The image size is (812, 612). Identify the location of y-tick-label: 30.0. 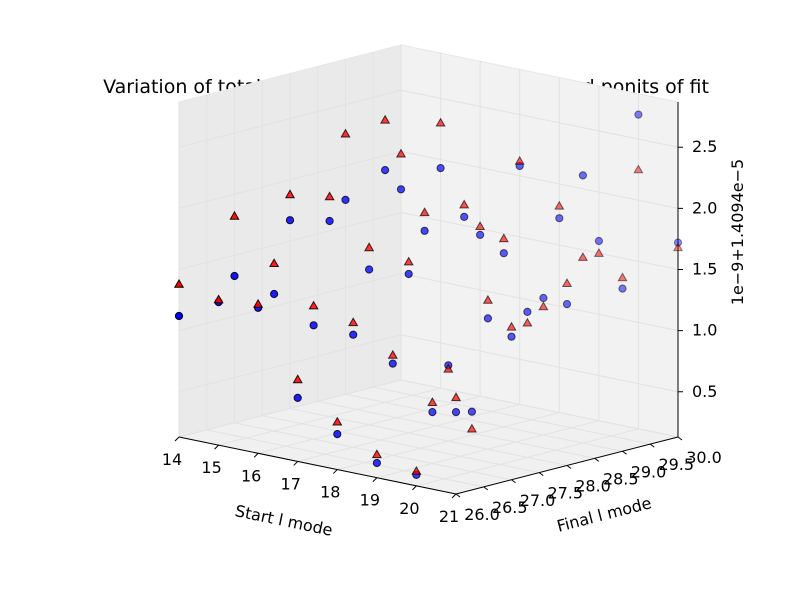
(704, 457).